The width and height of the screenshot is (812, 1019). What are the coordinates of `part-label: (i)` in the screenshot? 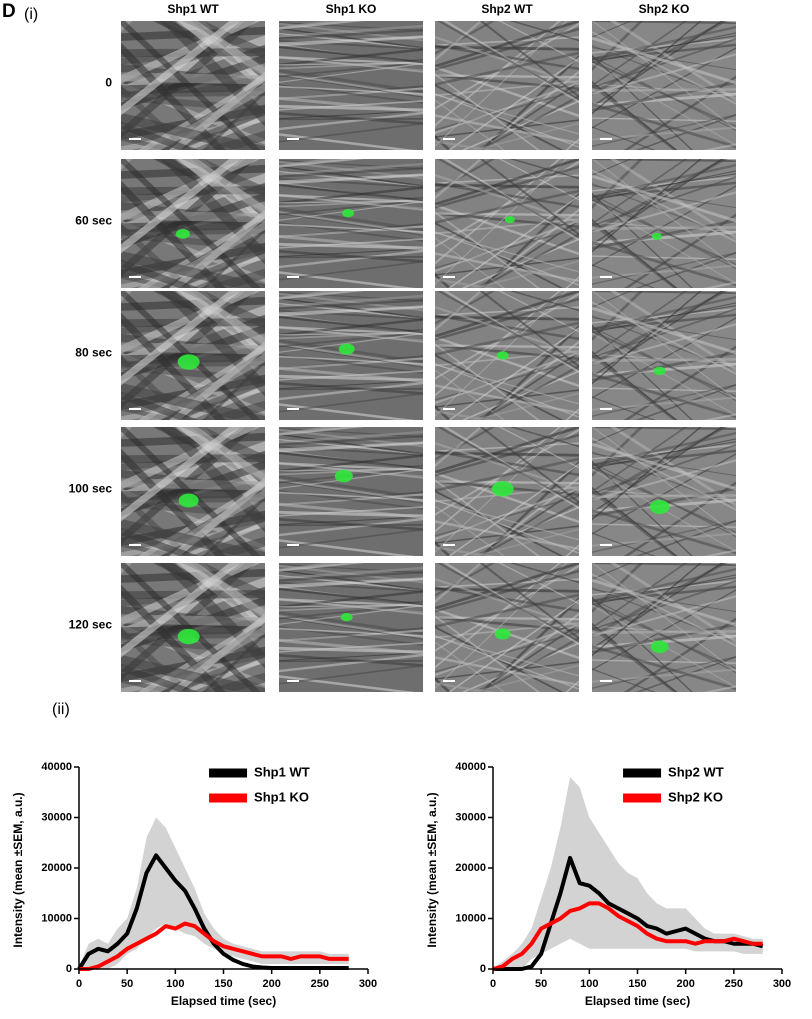 It's located at (31, 14).